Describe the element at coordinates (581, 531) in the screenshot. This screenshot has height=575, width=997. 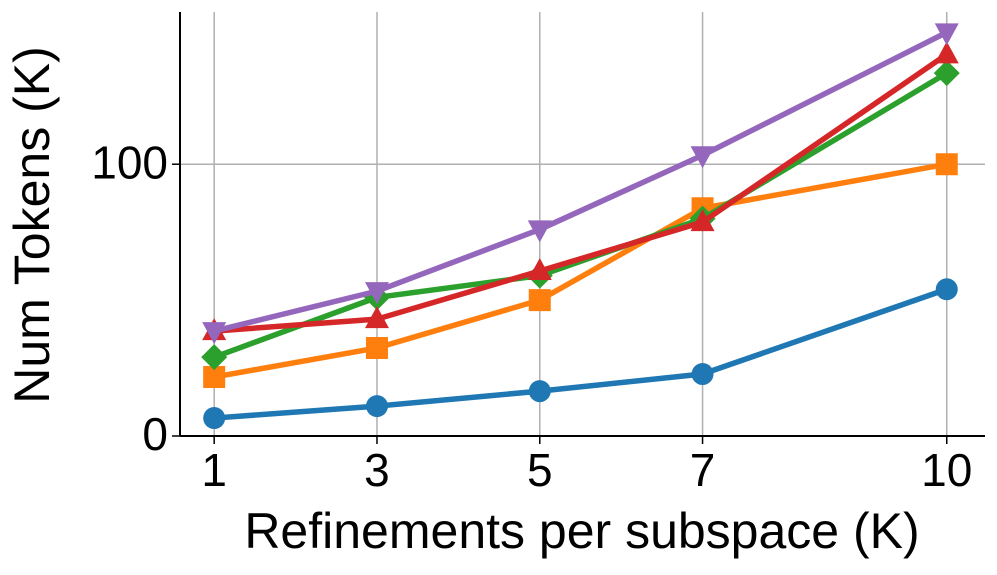
I see `x-axis-label: Refinements per subspace (K)` at that location.